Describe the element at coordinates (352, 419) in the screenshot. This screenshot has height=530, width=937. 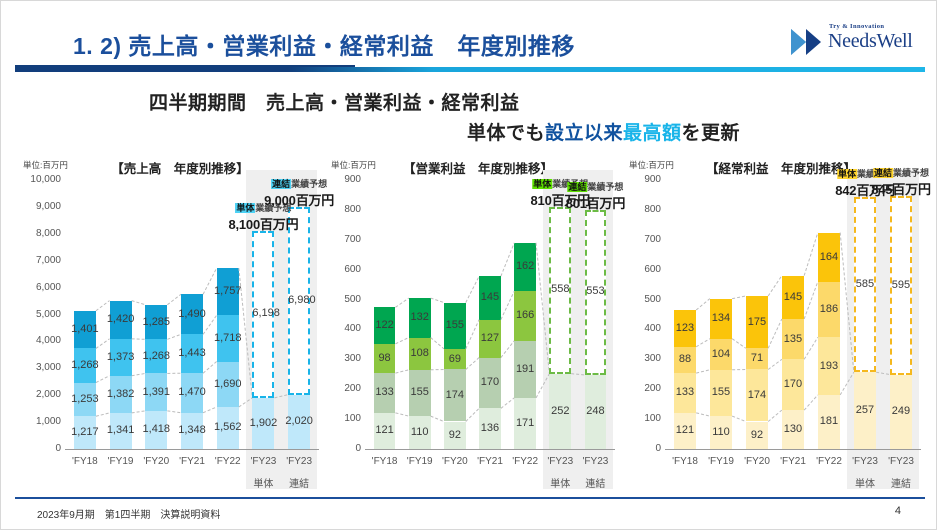
I see `y-axis-tick-label: 100` at that location.